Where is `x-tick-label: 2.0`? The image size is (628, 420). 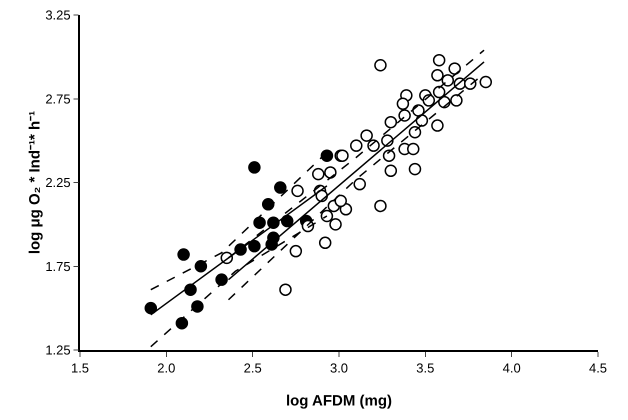
x-tick-label: 2.0 is located at coordinates (166, 368).